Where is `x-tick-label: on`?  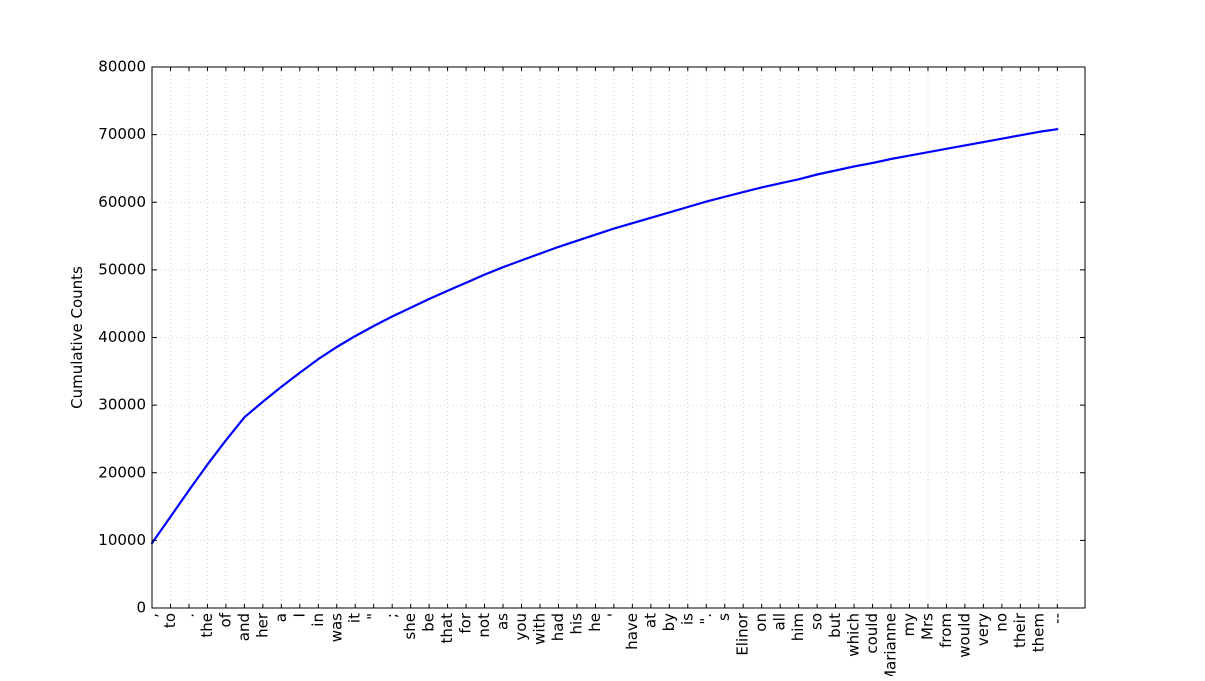 x-tick-label: on is located at coordinates (761, 622).